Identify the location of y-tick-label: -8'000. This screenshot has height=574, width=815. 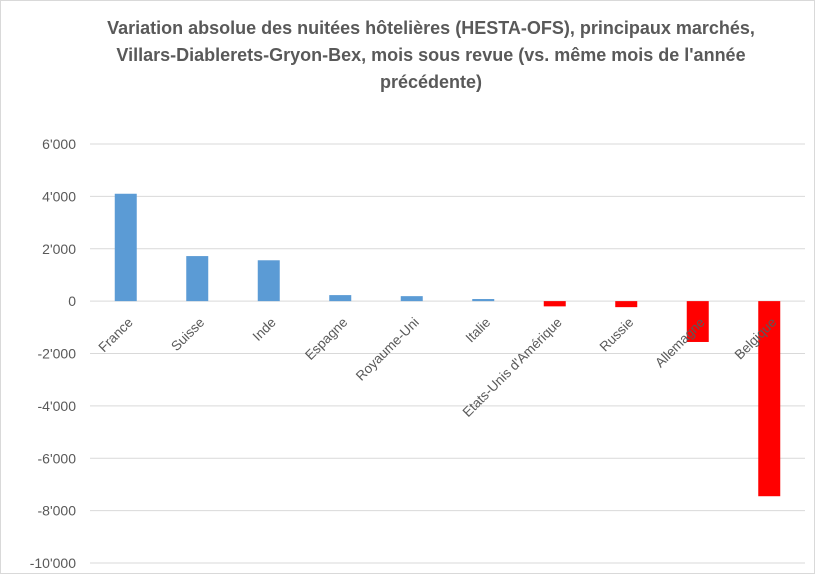
(57, 511).